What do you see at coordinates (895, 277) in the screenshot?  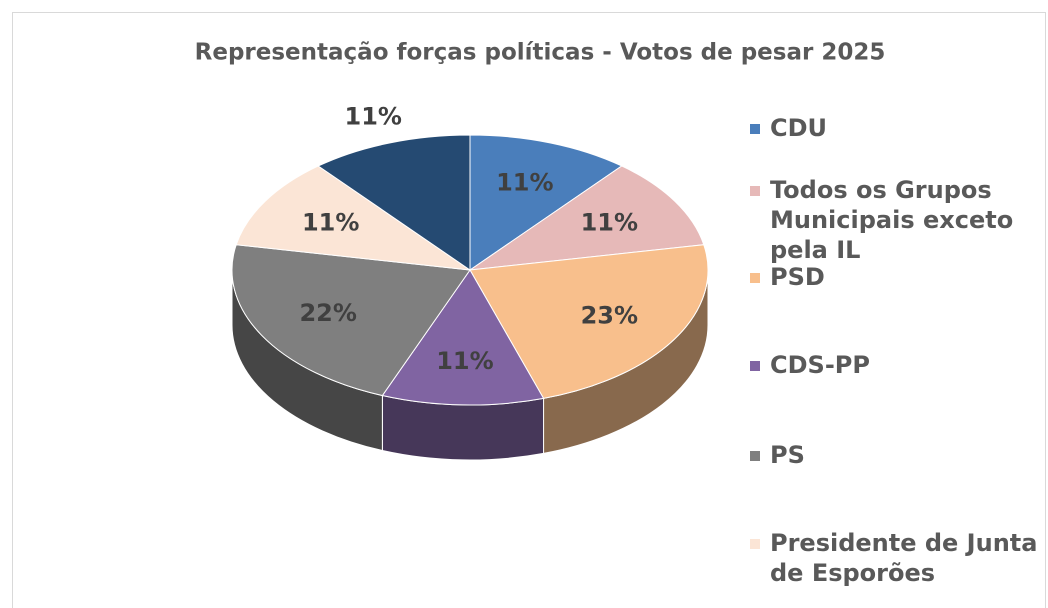 I see `legend-entry: PSD` at bounding box center [895, 277].